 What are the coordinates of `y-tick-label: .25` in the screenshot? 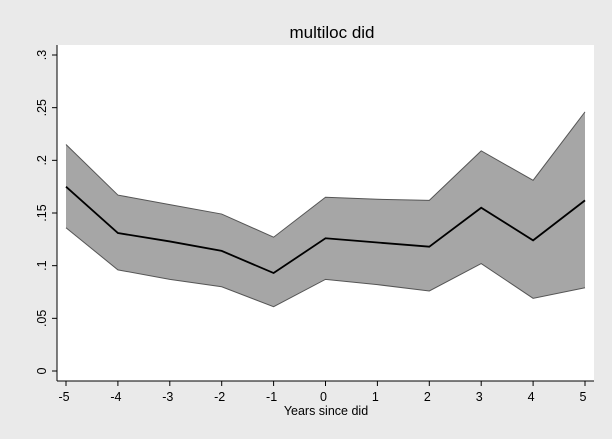 It's located at (42, 107).